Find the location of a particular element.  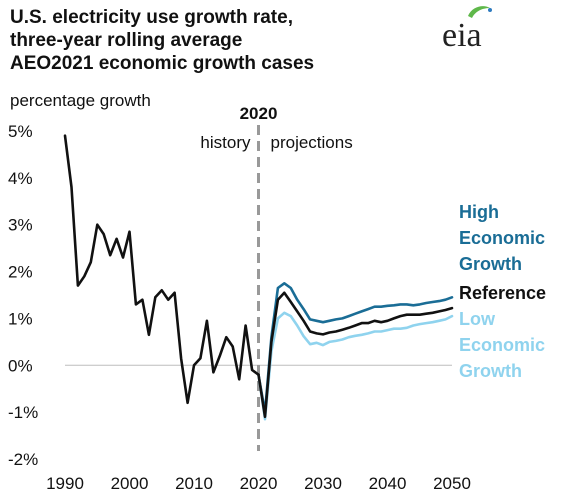

x-tick-label: 2020 is located at coordinates (259, 483).